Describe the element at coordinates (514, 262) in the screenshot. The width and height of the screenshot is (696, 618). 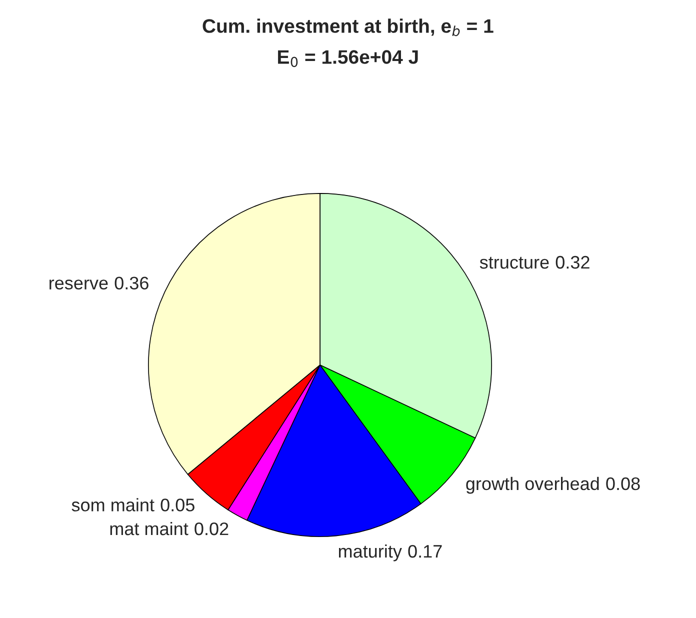
I see `slice-label: structure` at that location.